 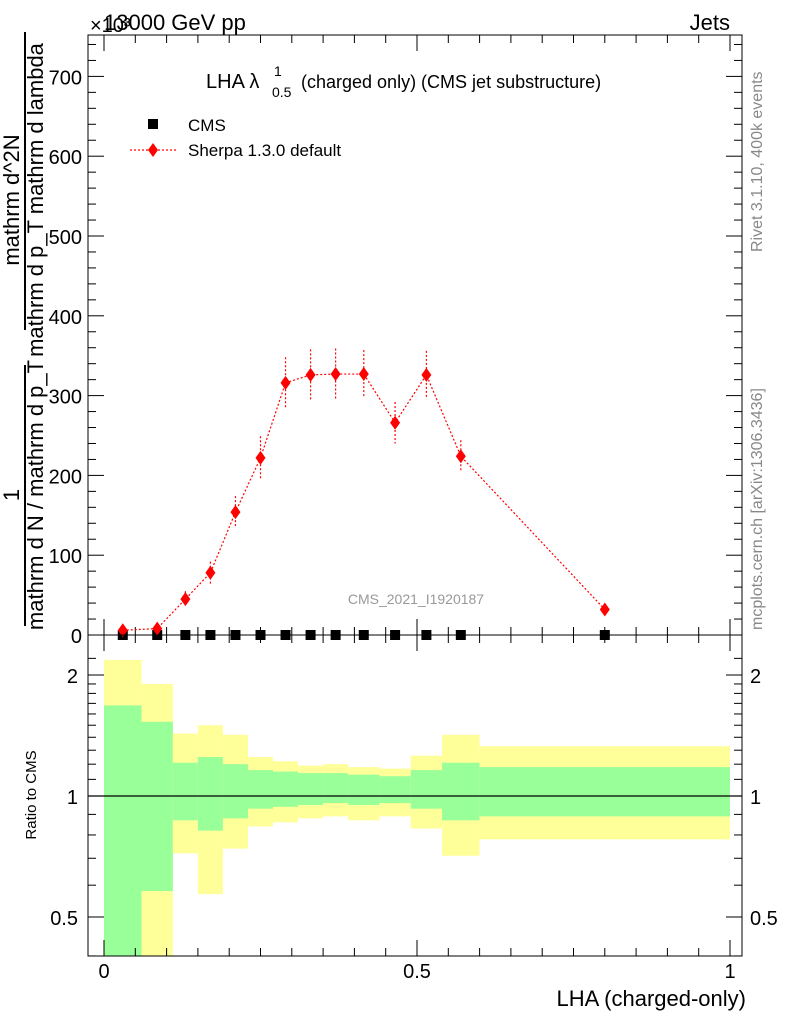 I want to click on ratio-ytick-label-left: 2, so click(x=72, y=677).